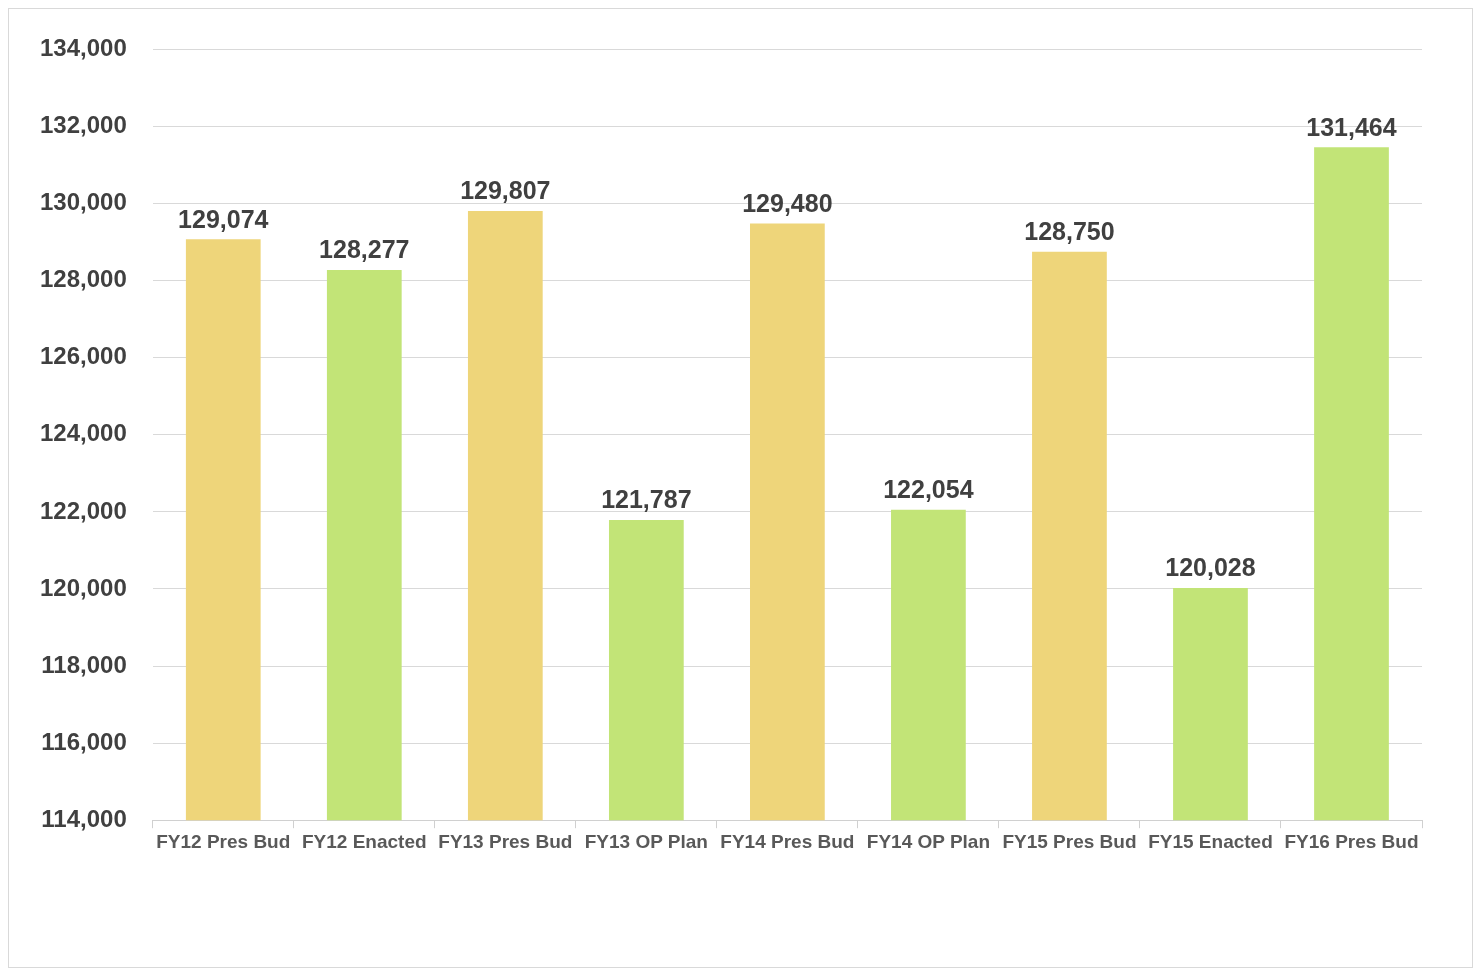  I want to click on x-tick-label: FY14 OP Plan, so click(928, 841).